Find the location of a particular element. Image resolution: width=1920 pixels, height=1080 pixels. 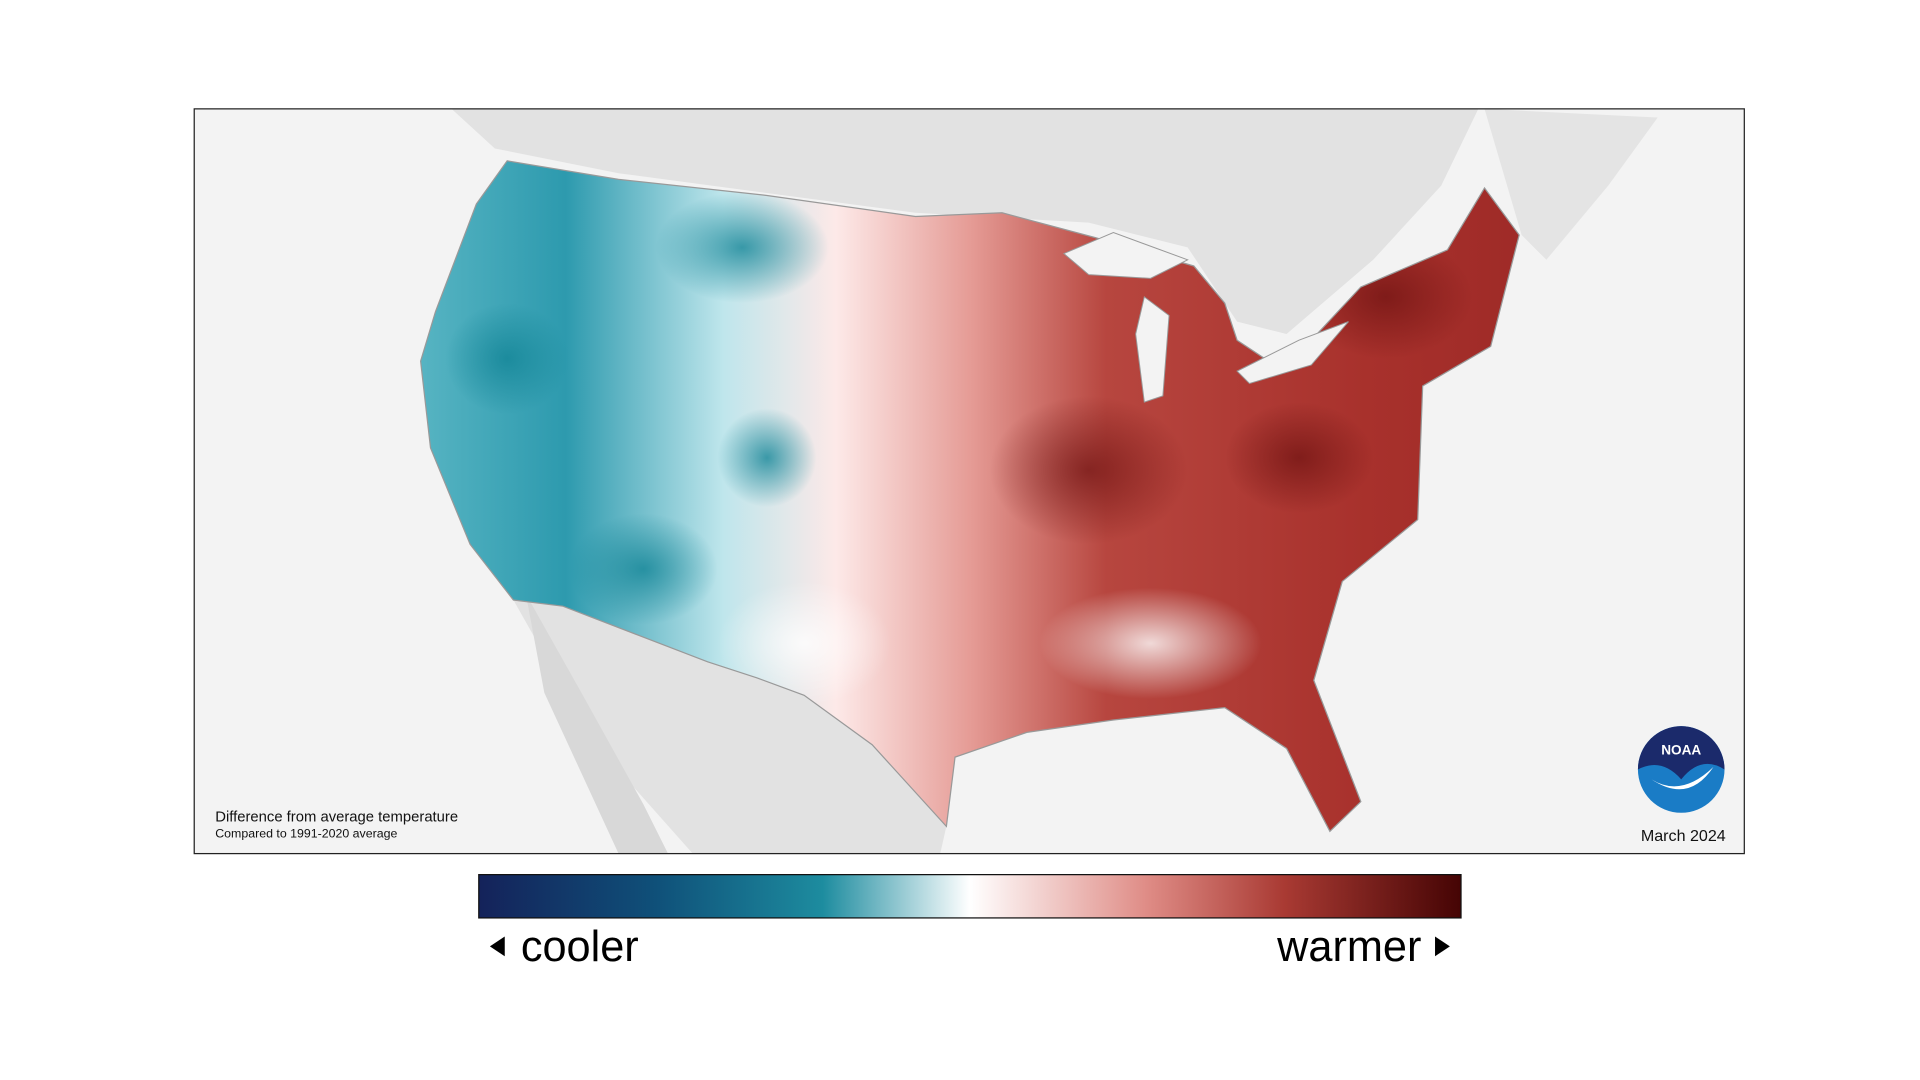

great-lakes is located at coordinates (1205, 317).